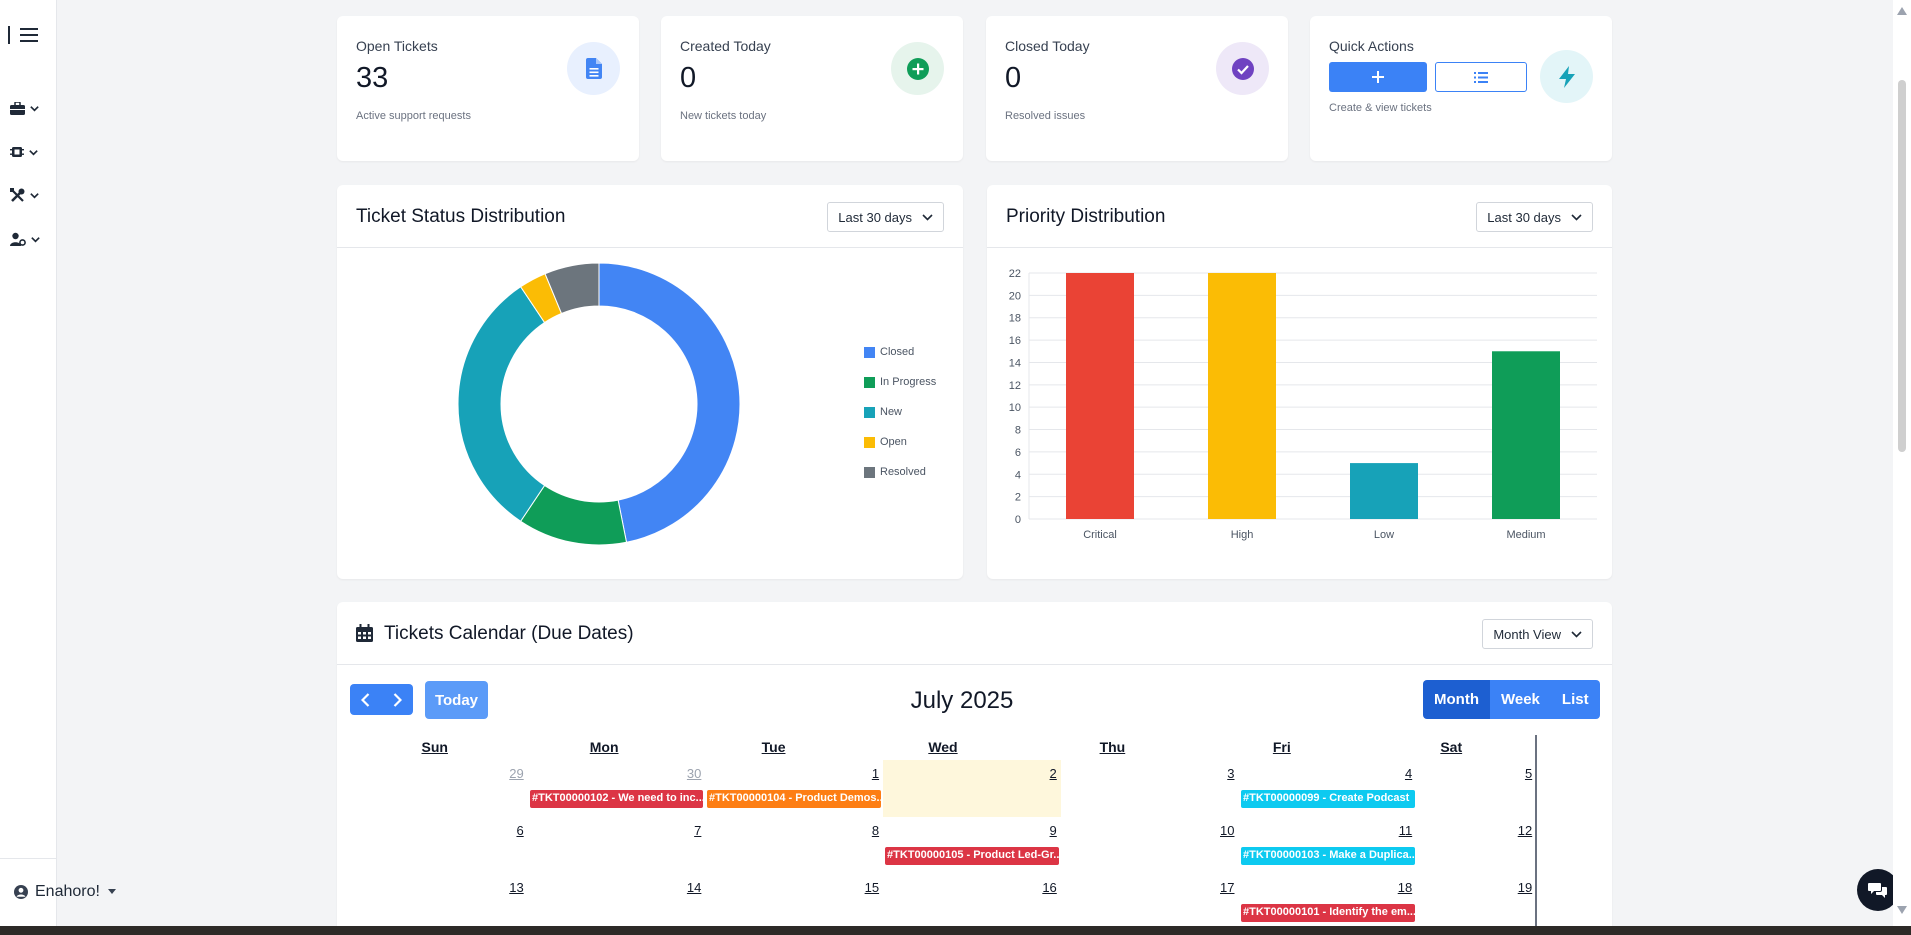 This screenshot has width=1911, height=935. I want to click on day-number: 15, so click(872, 887).